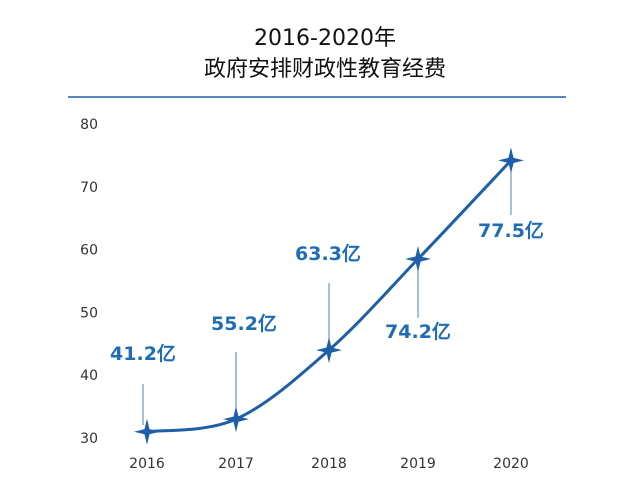  I want to click on chart-title: 2016-2020年, so click(325, 38).